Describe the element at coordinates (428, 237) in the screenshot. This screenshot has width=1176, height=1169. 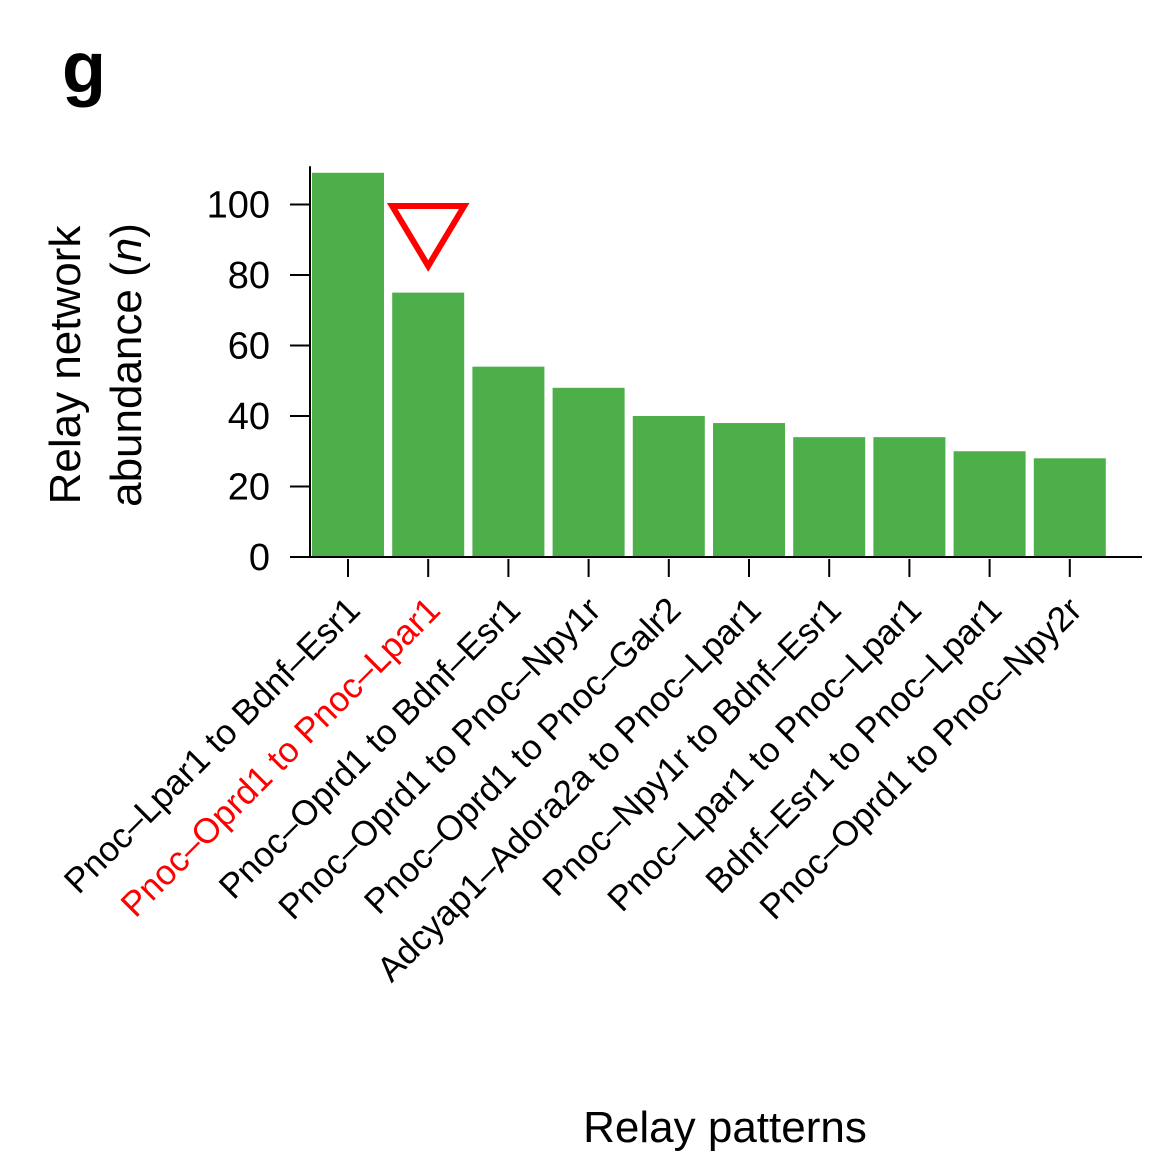
I see `highlight-triangle-marker` at that location.